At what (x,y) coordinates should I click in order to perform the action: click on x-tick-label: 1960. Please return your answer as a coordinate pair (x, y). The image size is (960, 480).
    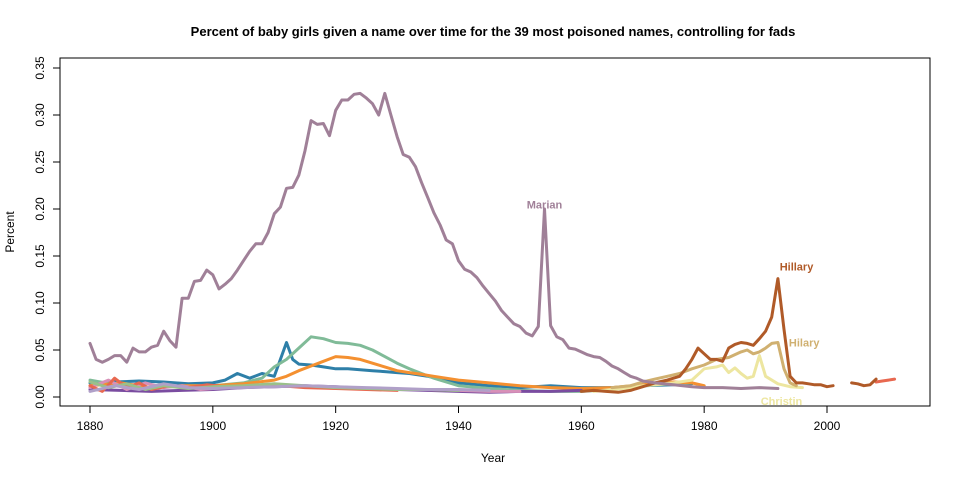
    Looking at the image, I should click on (581, 426).